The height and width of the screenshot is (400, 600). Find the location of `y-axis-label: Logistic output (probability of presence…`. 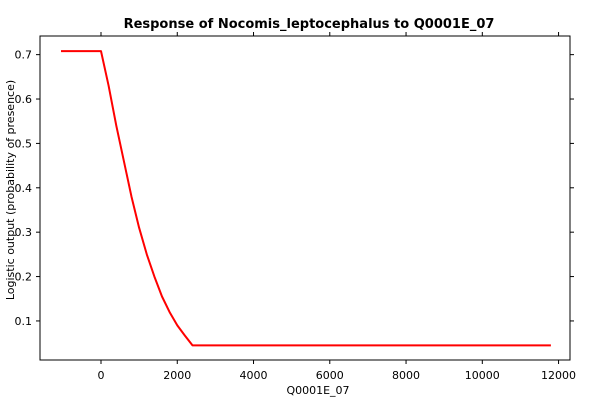

y-axis-label: Logistic output (probability of presence… is located at coordinates (10, 190).